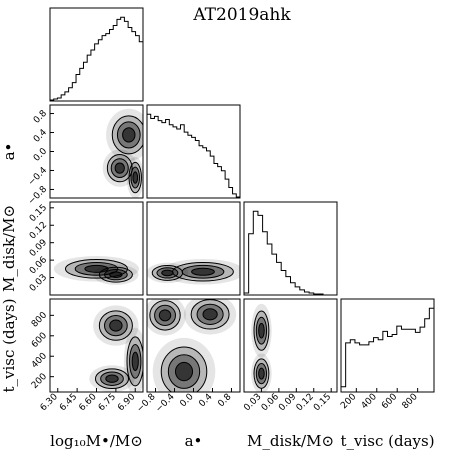  What do you see at coordinates (322, 402) in the screenshot?
I see `x-tick-label: 0.15` at bounding box center [322, 402].